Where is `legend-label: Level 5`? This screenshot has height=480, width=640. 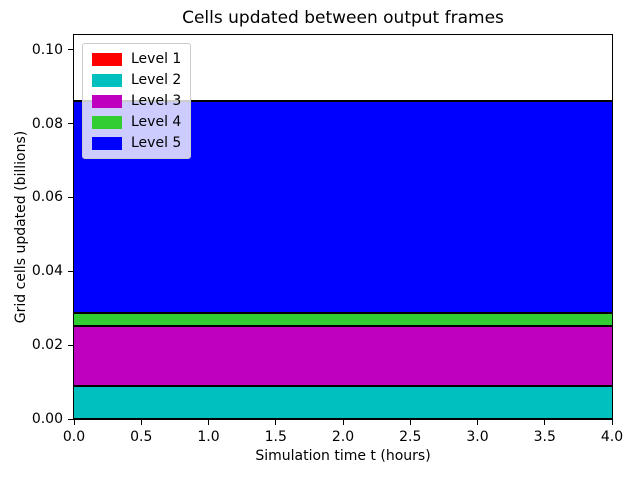
legend-label: Level 5 is located at coordinates (156, 143).